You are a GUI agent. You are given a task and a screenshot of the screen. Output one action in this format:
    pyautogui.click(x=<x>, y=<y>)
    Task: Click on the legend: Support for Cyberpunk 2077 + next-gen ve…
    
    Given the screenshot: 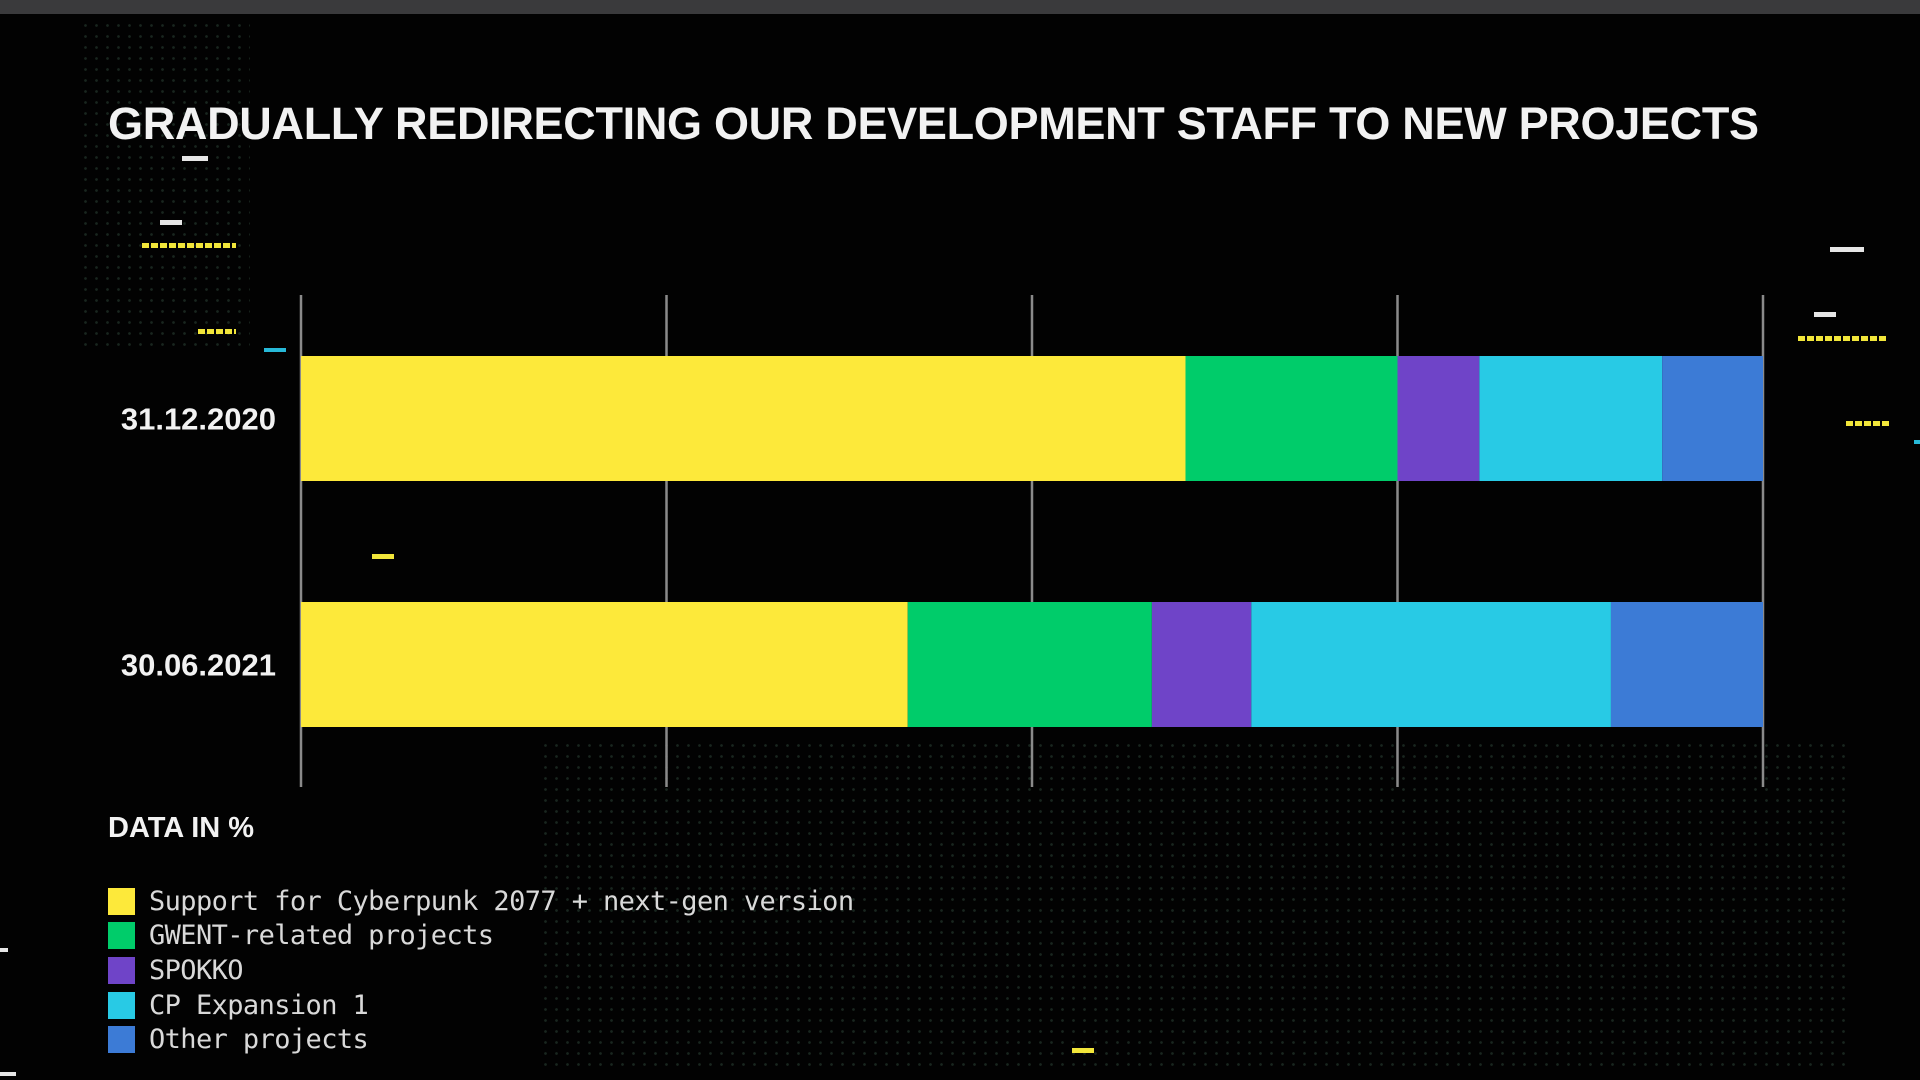 What is the action you would take?
    pyautogui.click(x=481, y=970)
    